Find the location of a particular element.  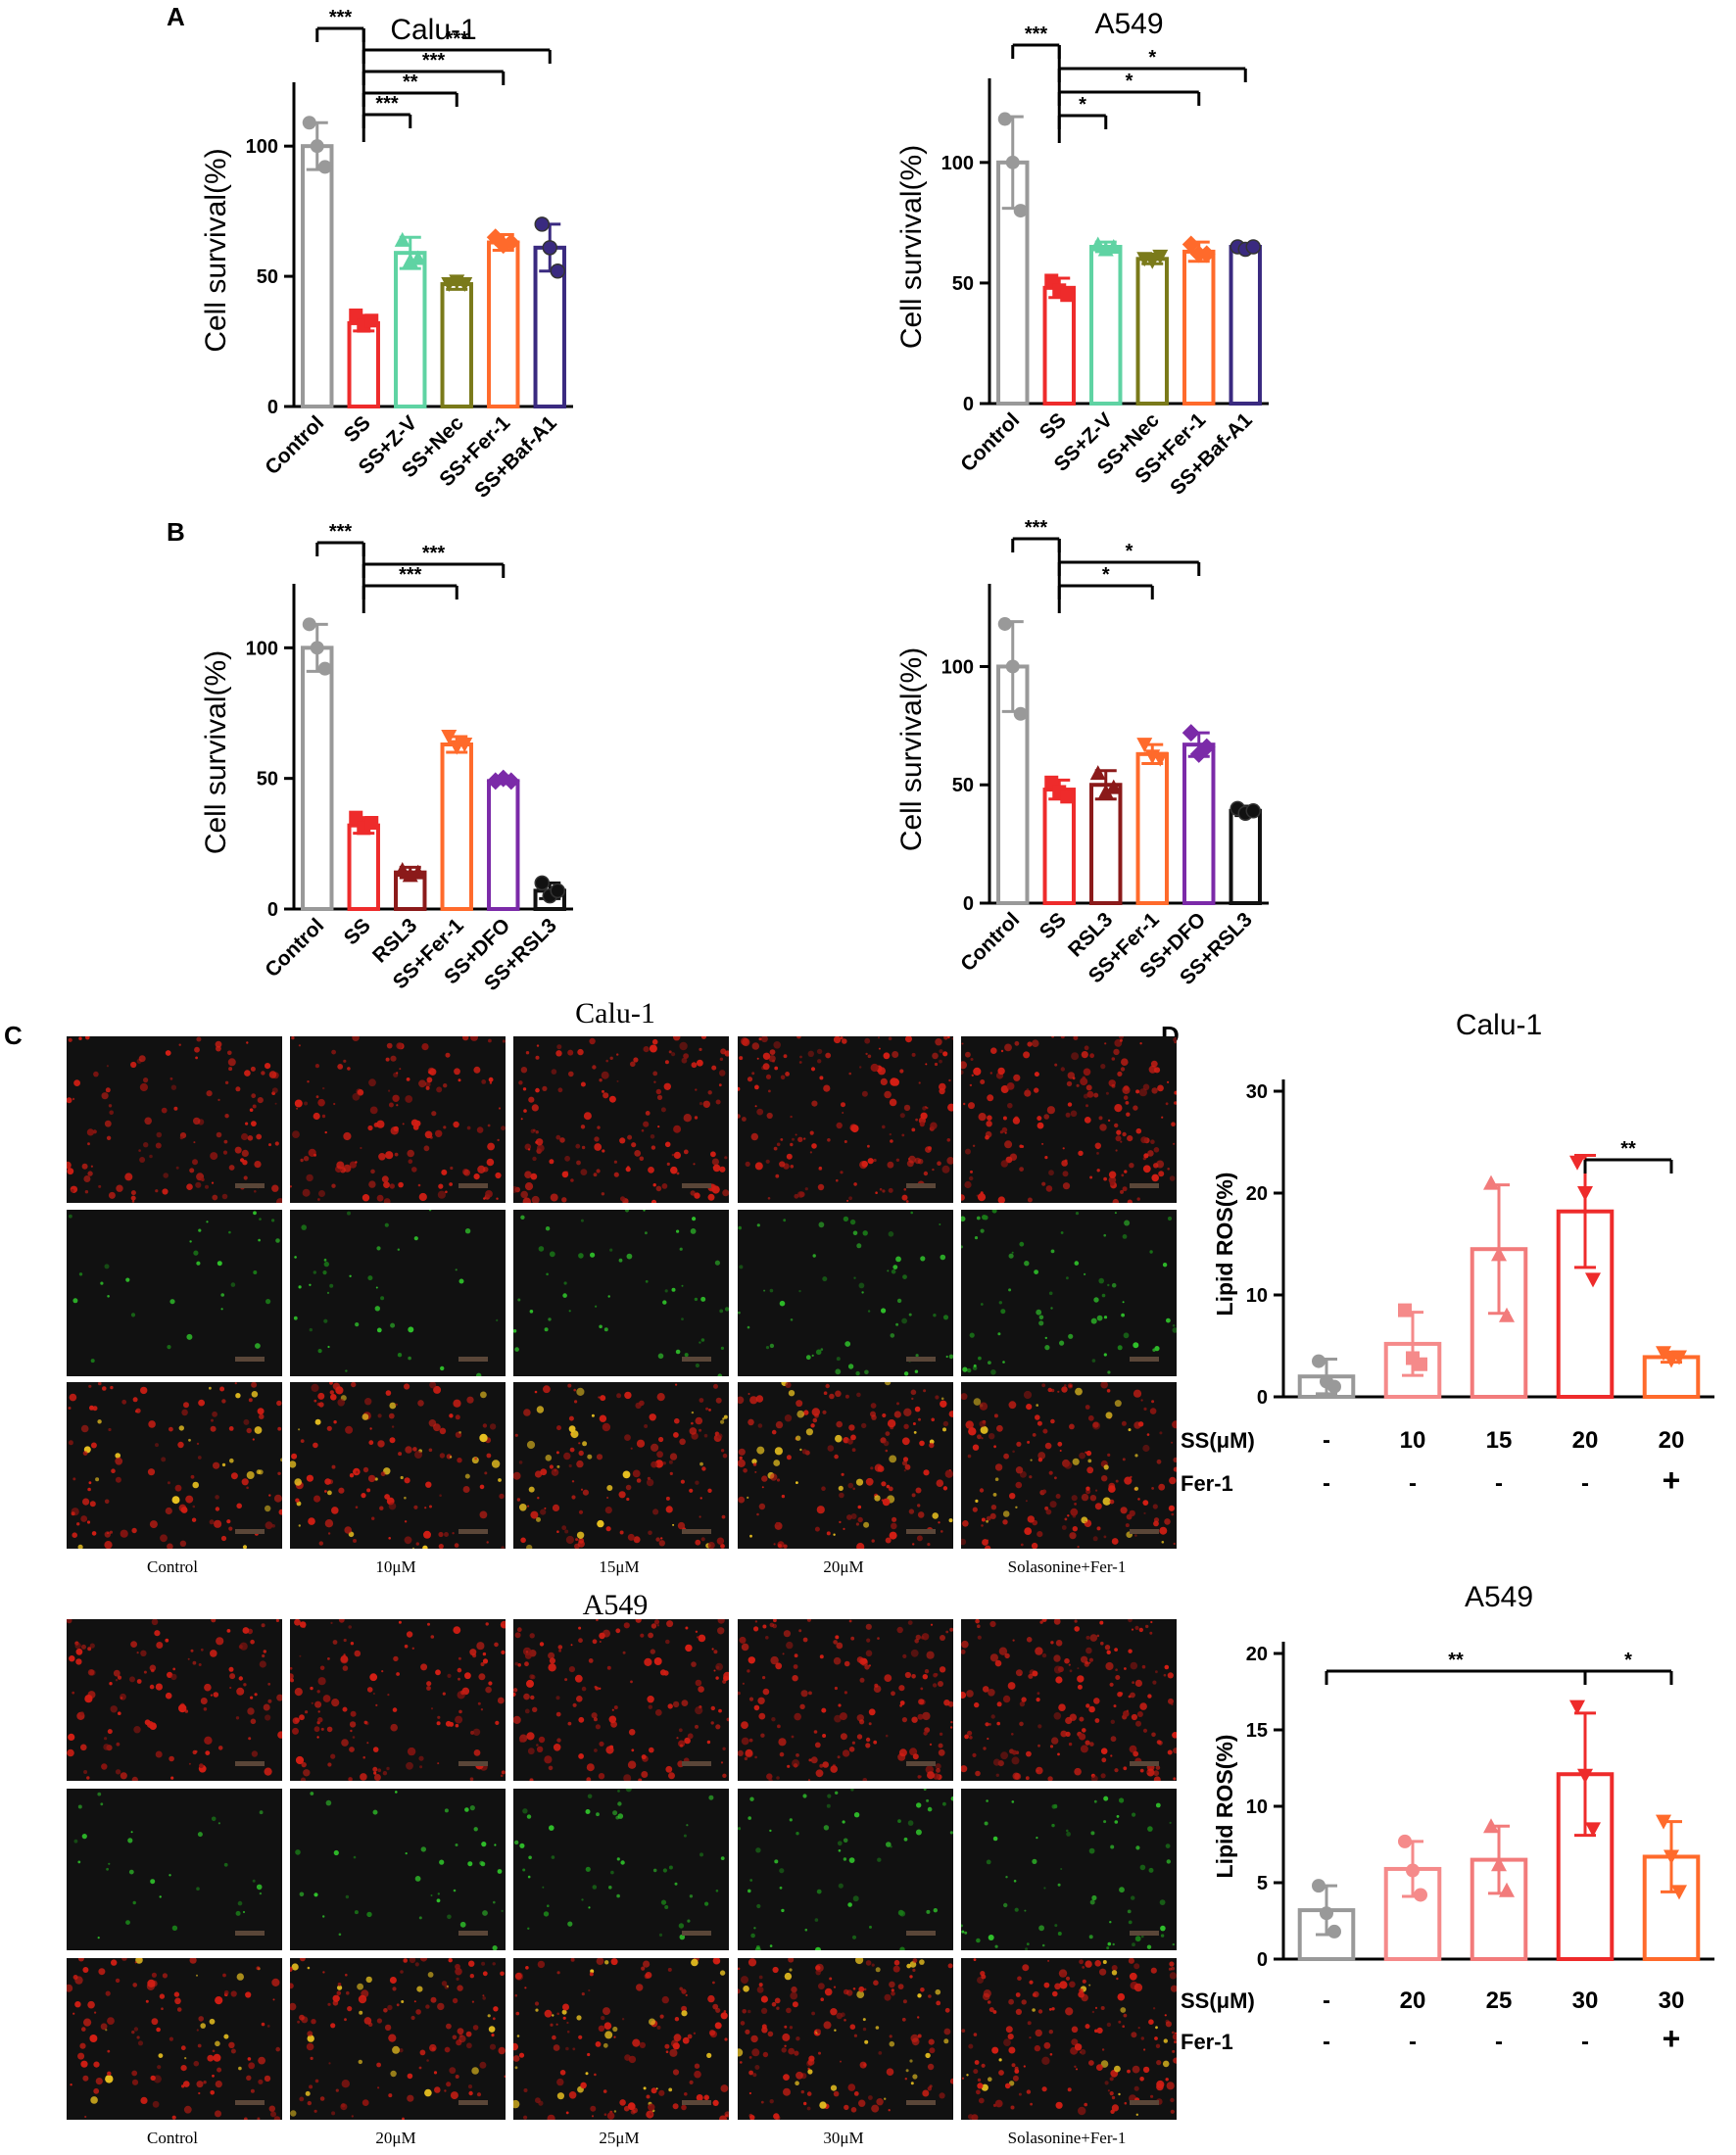

chart-title: A549 is located at coordinates (1128, 24).